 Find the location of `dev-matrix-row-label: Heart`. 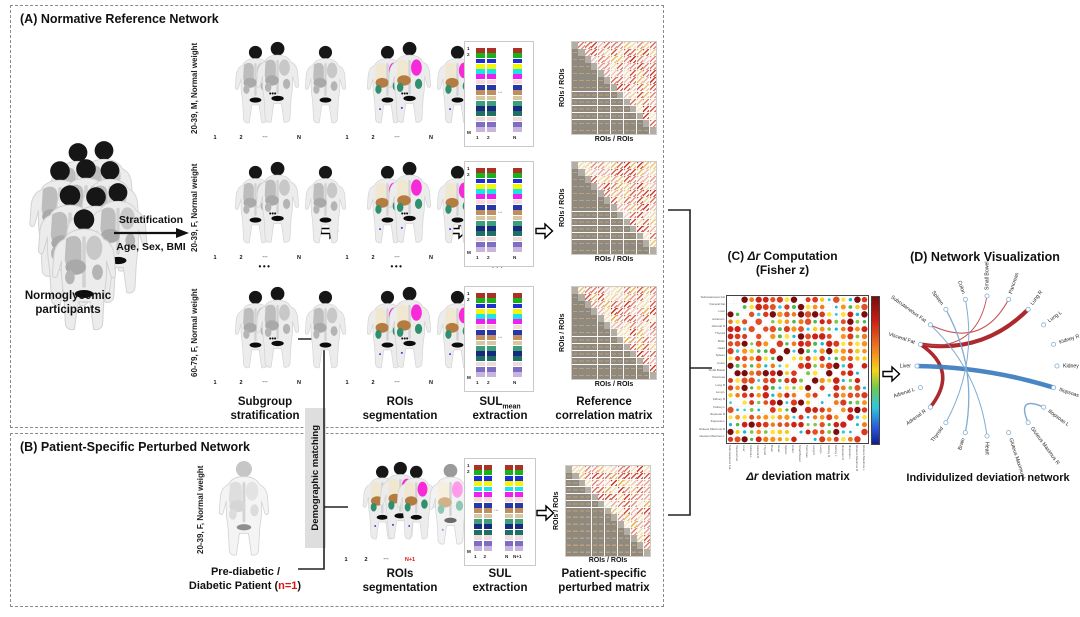

dev-matrix-row-label: Heart is located at coordinates (721, 347).